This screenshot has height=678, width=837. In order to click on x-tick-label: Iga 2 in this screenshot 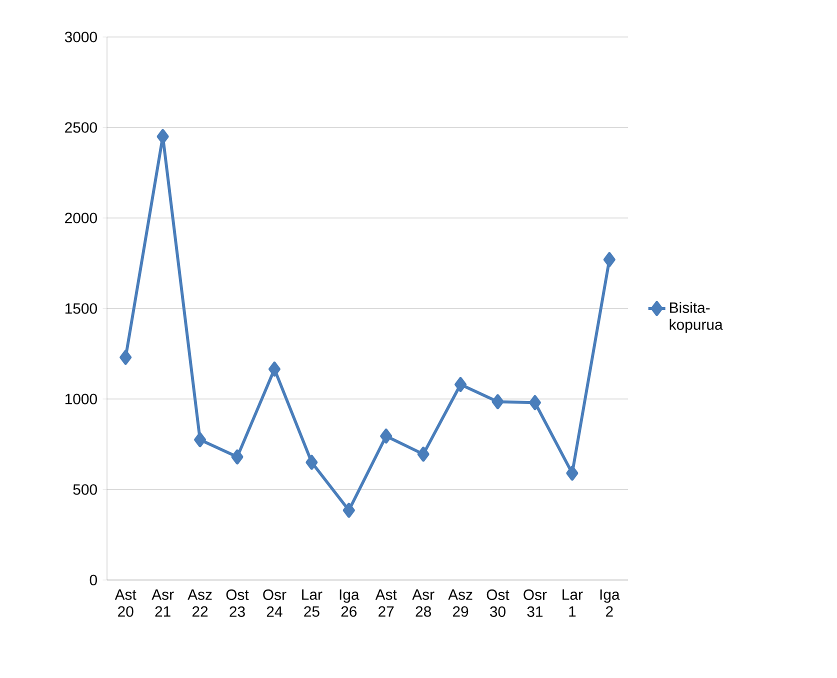, I will do `click(610, 603)`.